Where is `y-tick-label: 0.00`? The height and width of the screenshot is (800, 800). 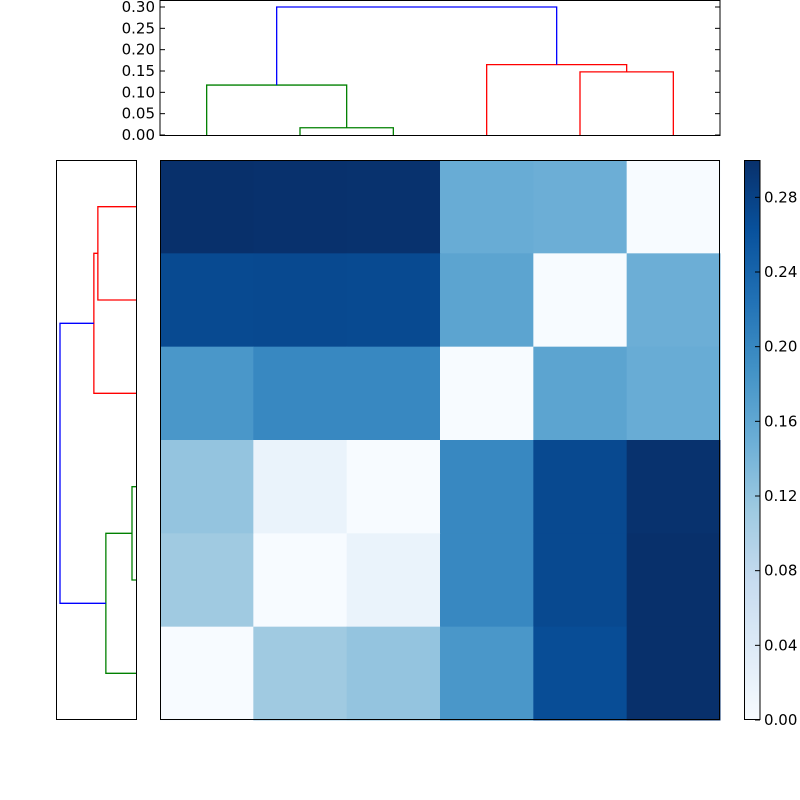
y-tick-label: 0.00 is located at coordinates (138, 135).